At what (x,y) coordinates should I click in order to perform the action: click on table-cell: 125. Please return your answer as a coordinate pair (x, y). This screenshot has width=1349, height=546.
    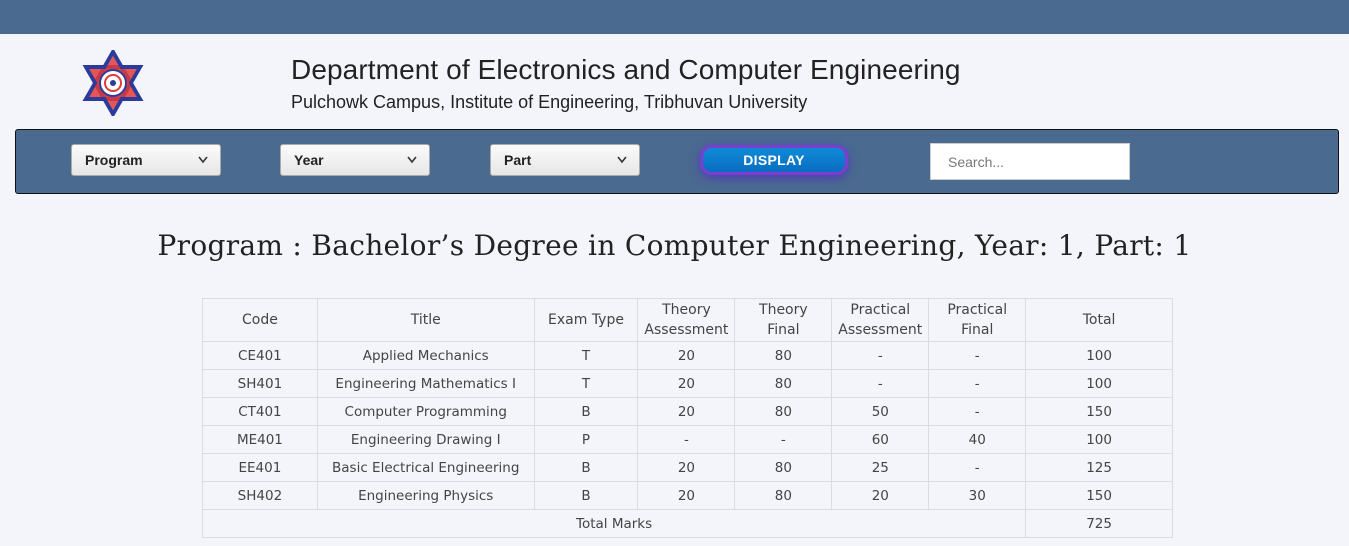
    Looking at the image, I should click on (1099, 467).